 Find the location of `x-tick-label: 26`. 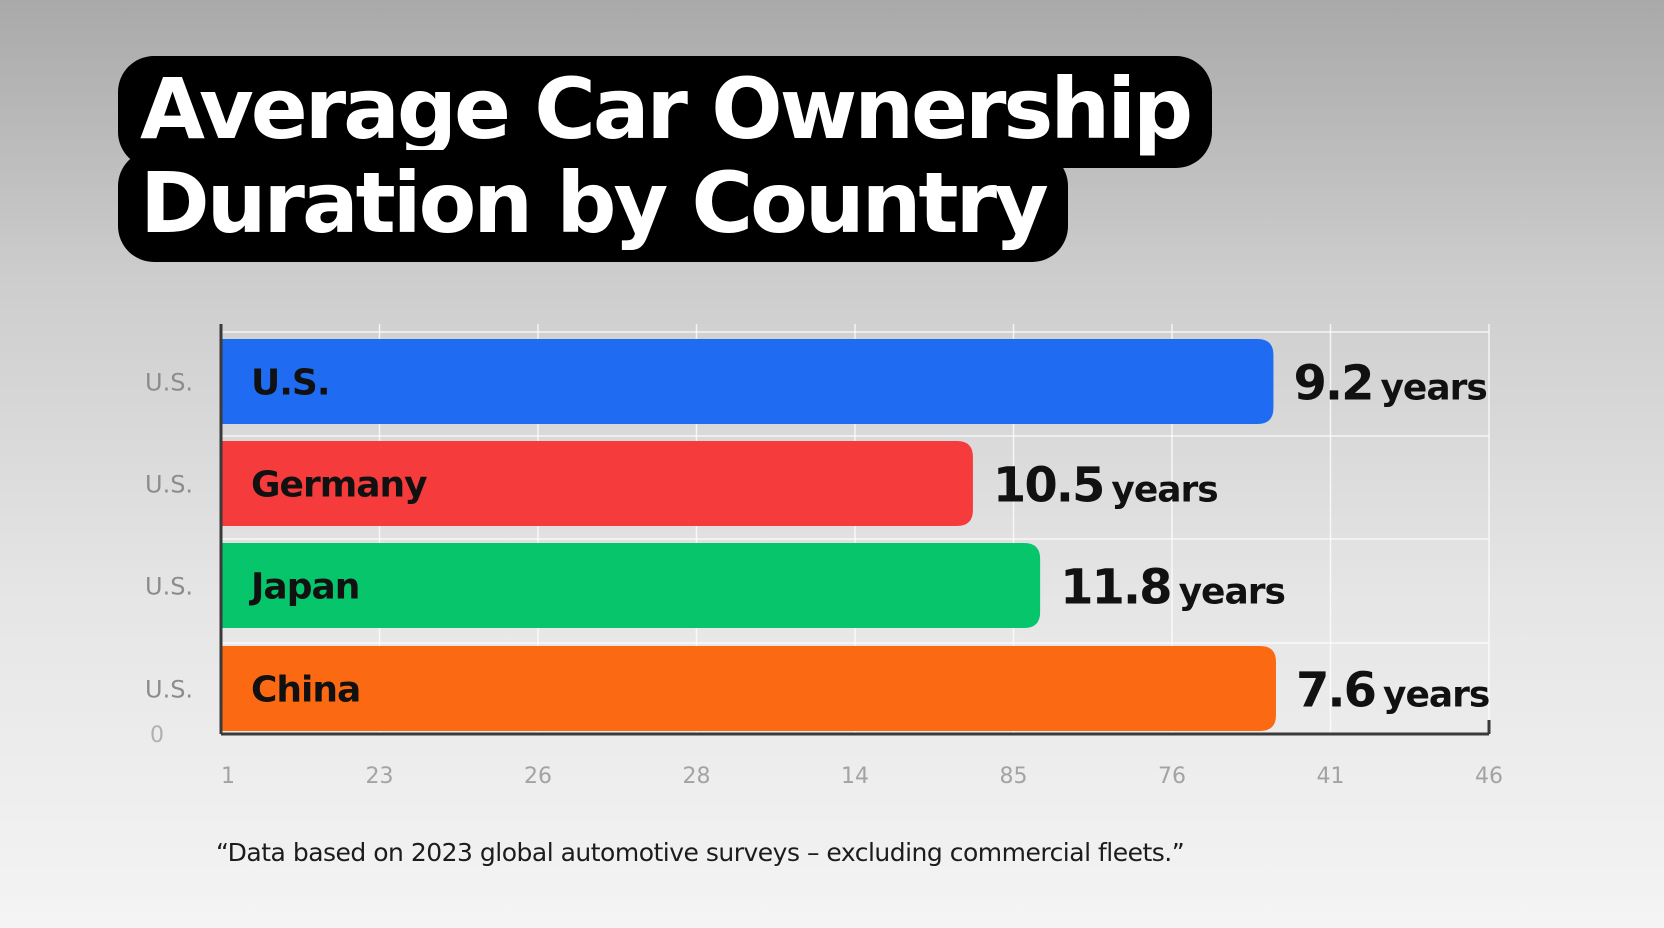

x-tick-label: 26 is located at coordinates (538, 776).